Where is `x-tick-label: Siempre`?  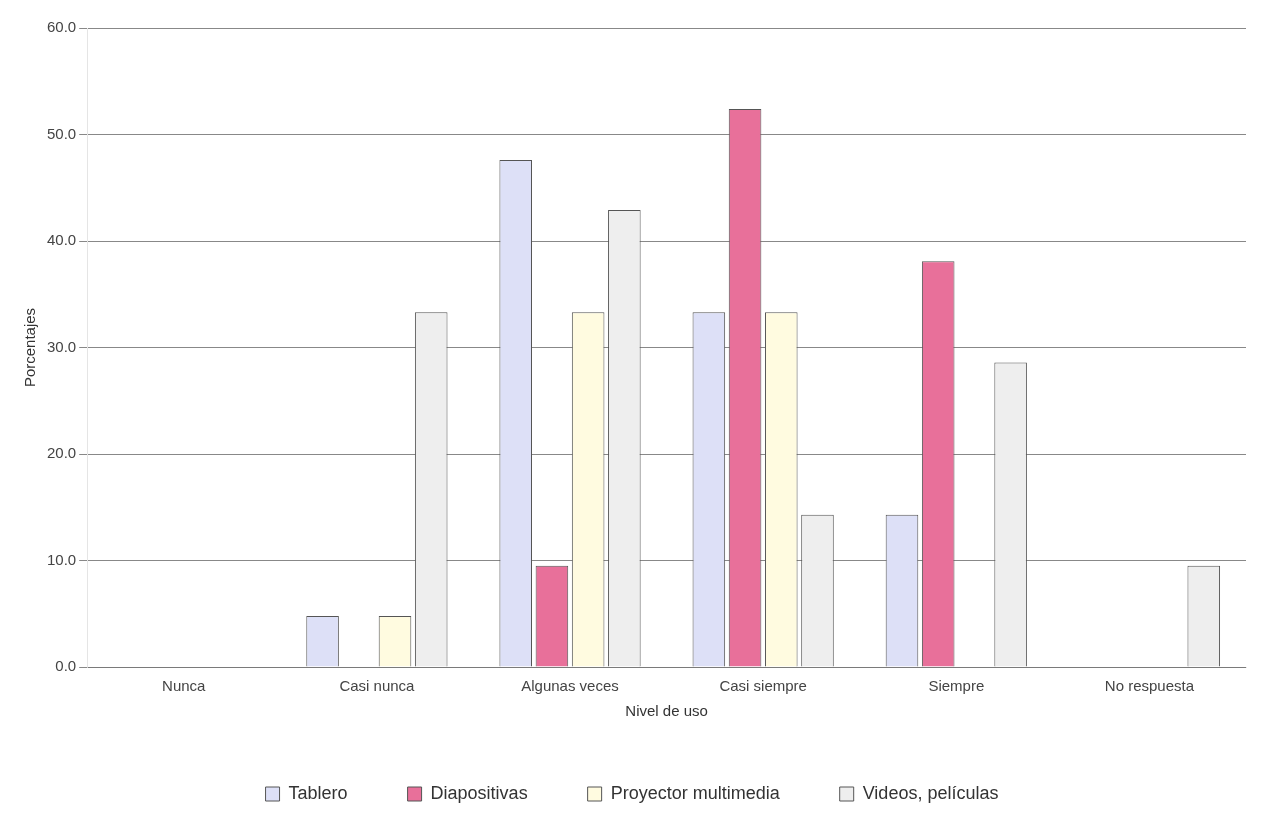
x-tick-label: Siempre is located at coordinates (956, 686).